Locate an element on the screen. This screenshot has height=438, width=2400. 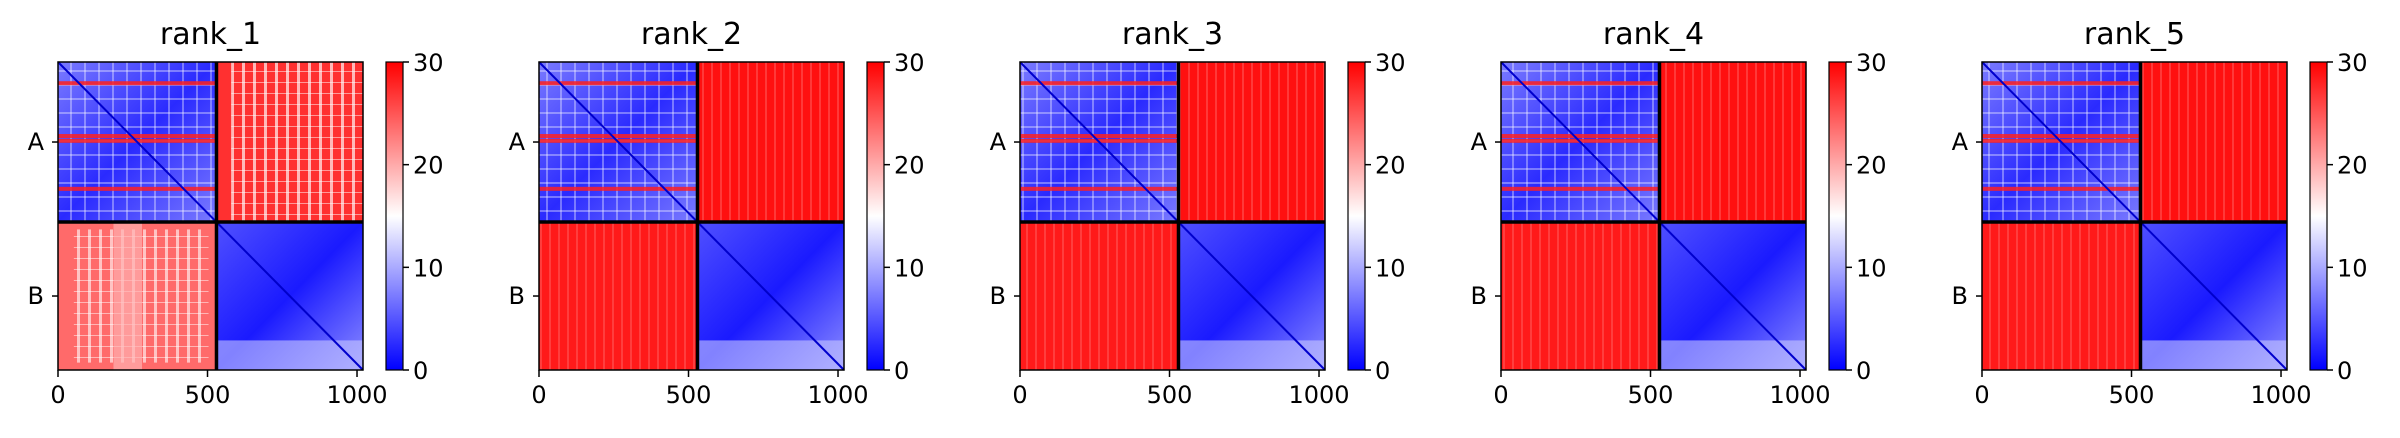
panel-title: rank_2 is located at coordinates (691, 34).